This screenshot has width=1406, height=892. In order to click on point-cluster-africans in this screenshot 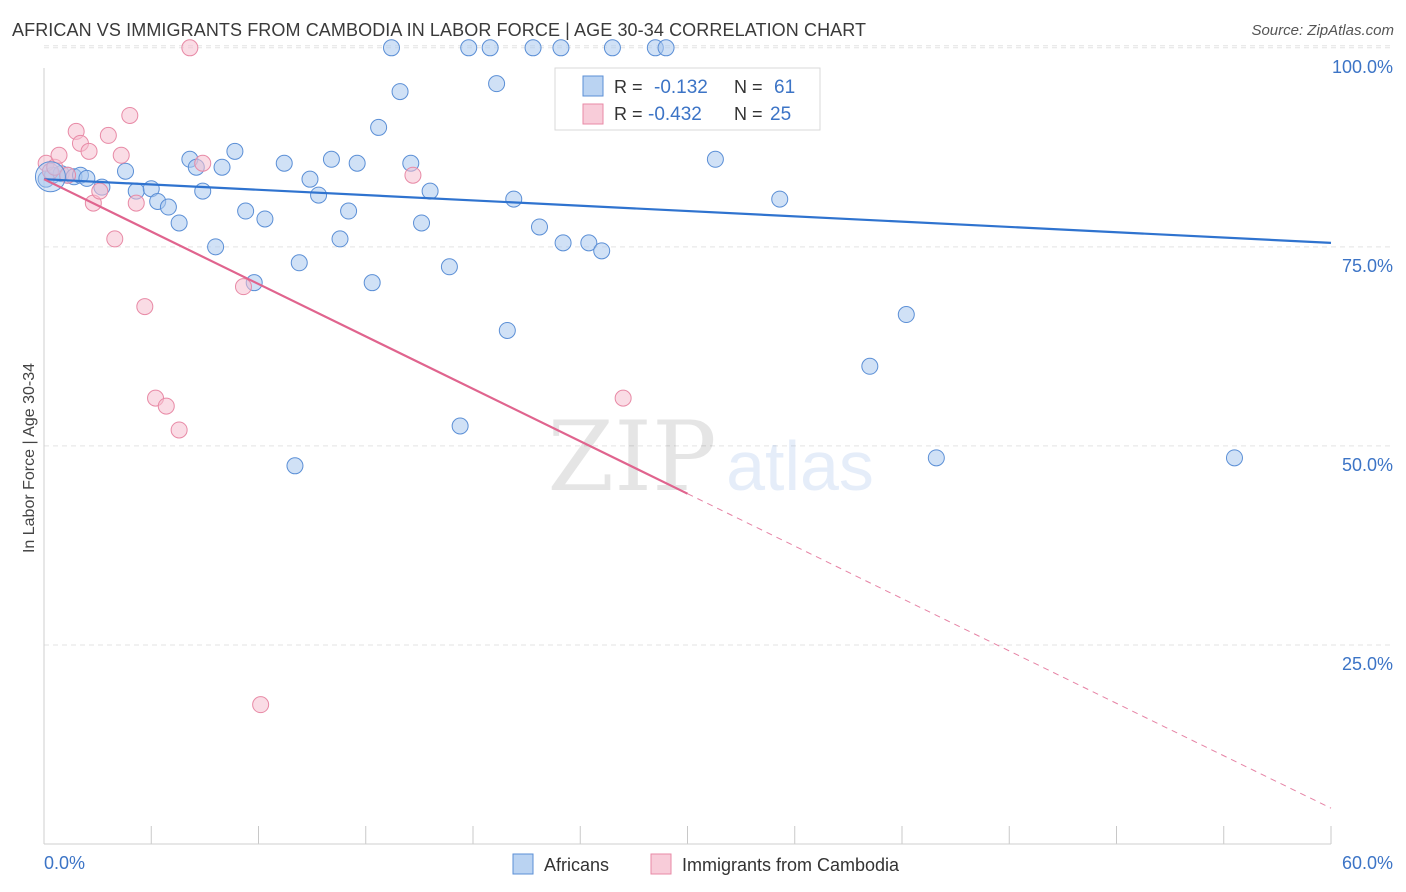, I will do `click(50, 177)`.